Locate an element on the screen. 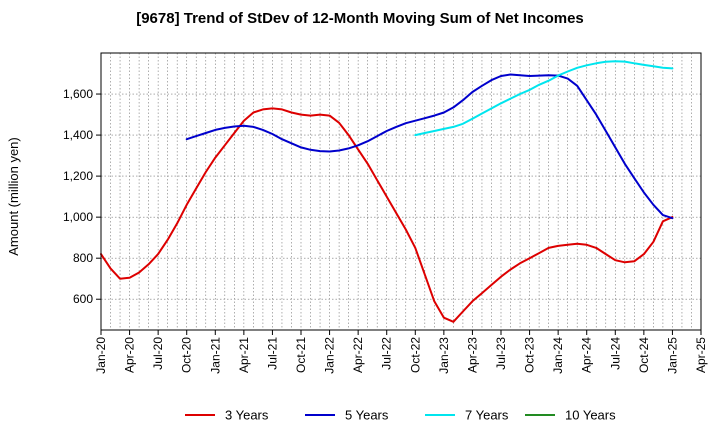  y-tick-label: 1,200 is located at coordinates (78, 176).